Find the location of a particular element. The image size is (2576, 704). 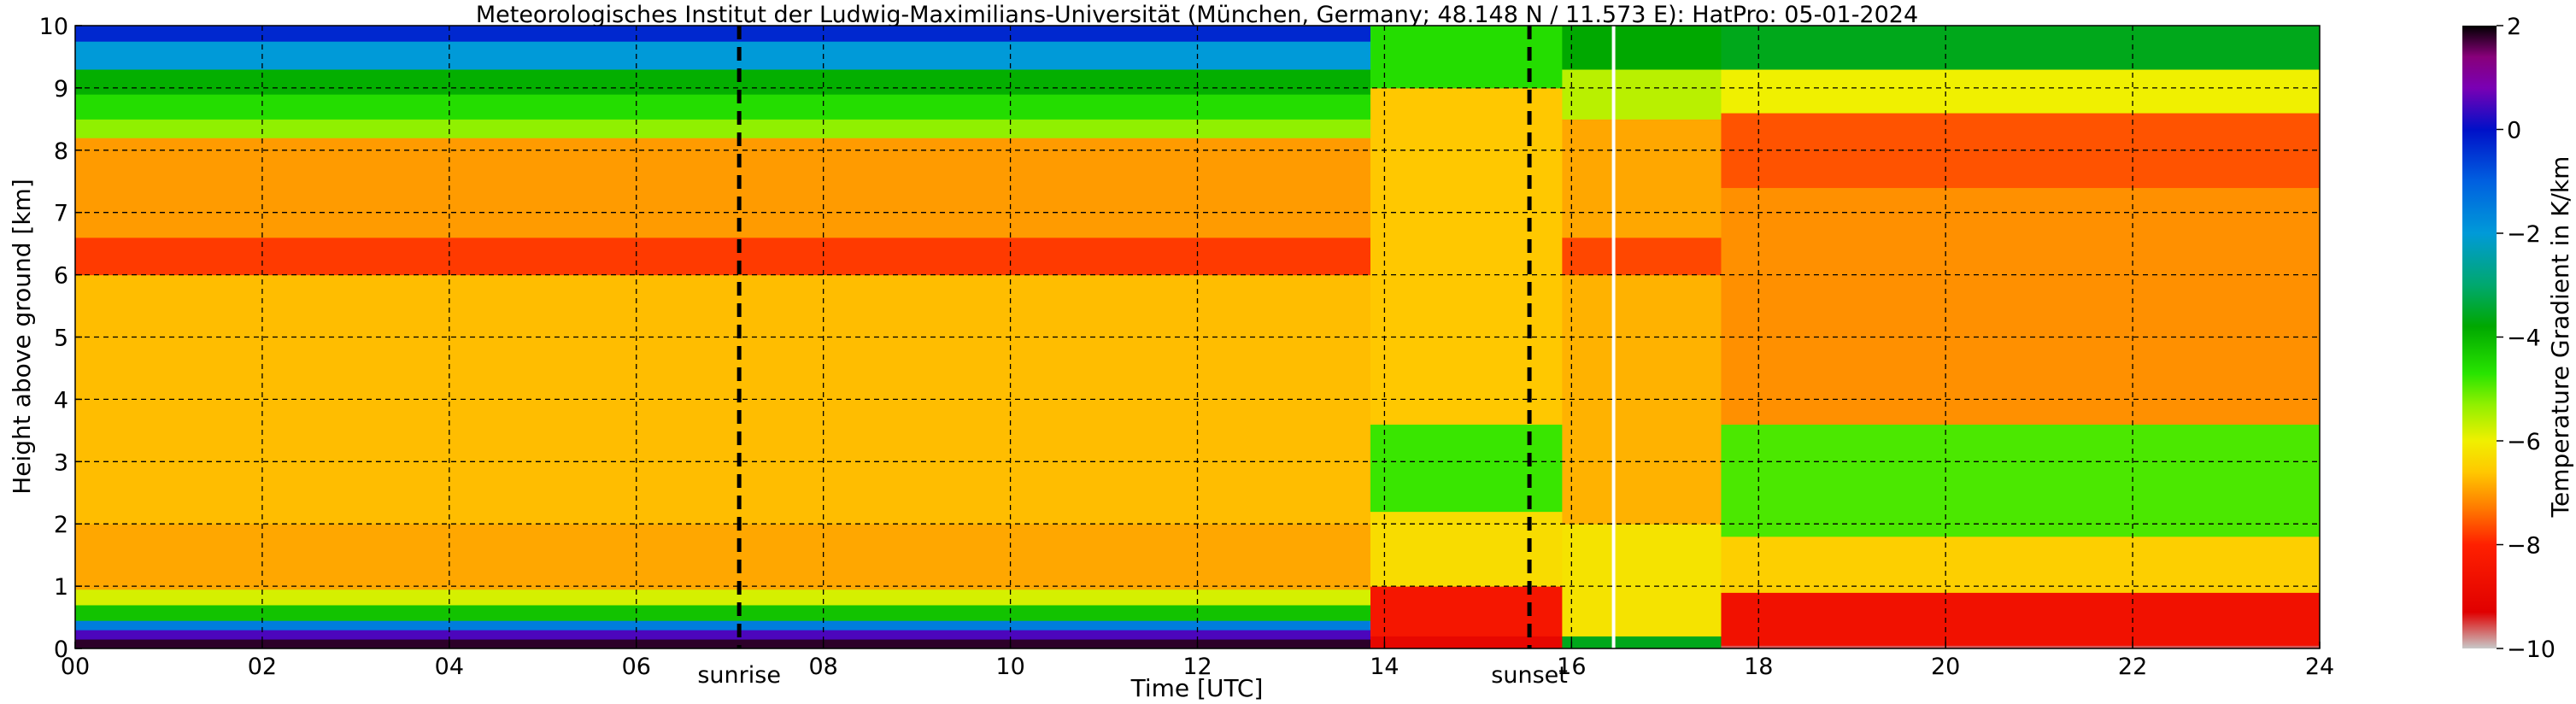

x-axis-ticks: 00 02 04 06 08 10 12 14 16 18 20 22 24 is located at coordinates (1197, 661).